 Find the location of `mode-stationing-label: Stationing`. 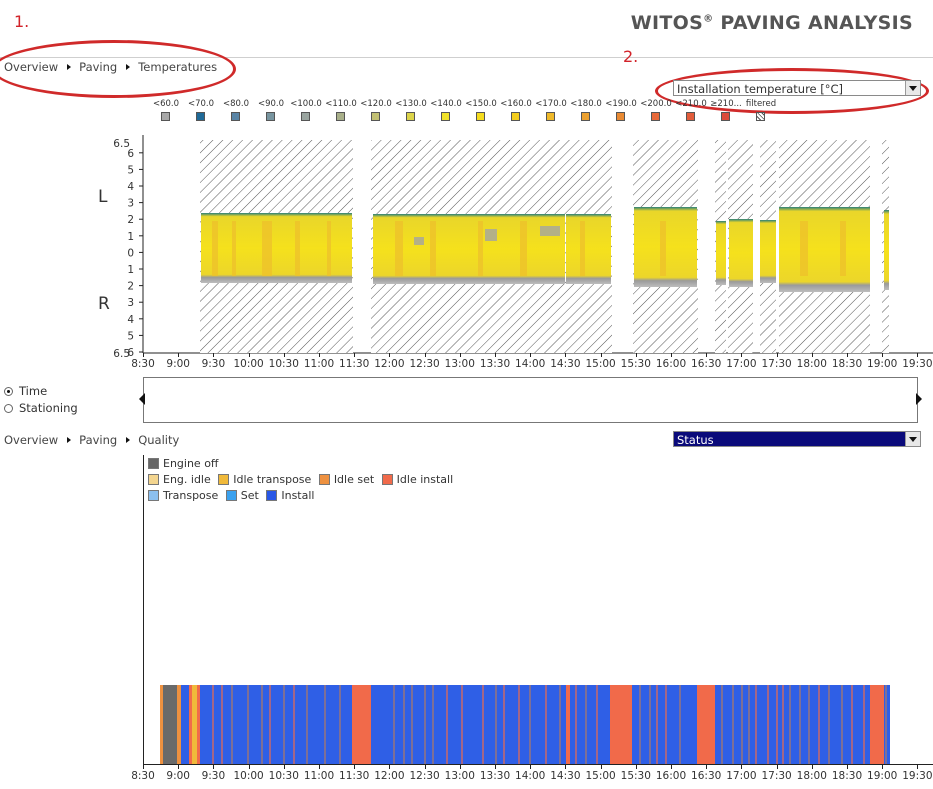

mode-stationing-label: Stationing is located at coordinates (48, 408).